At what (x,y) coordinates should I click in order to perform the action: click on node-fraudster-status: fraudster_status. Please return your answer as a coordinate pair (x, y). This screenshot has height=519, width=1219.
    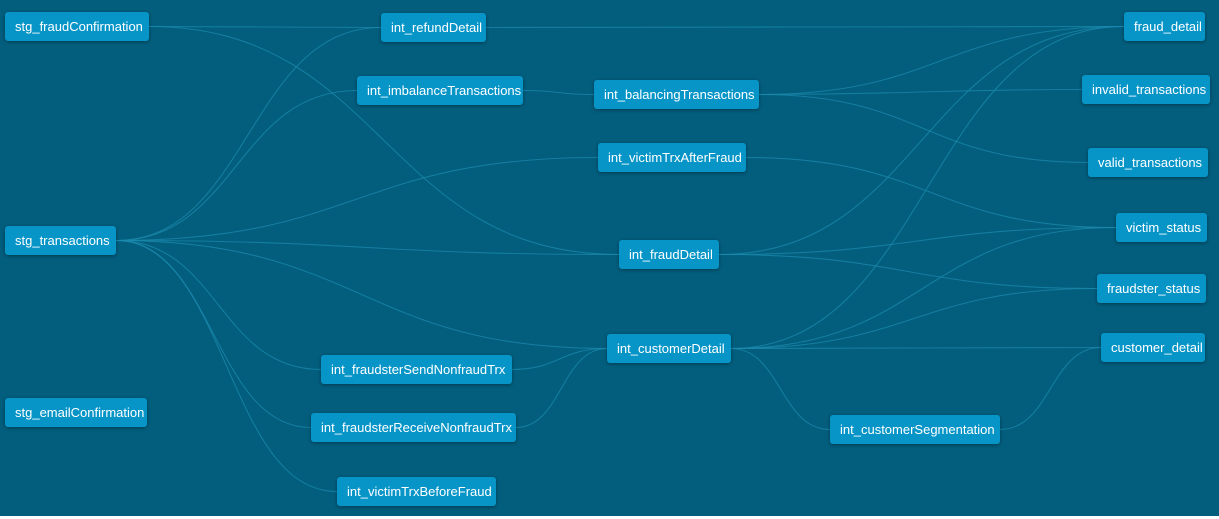
    Looking at the image, I should click on (1151, 288).